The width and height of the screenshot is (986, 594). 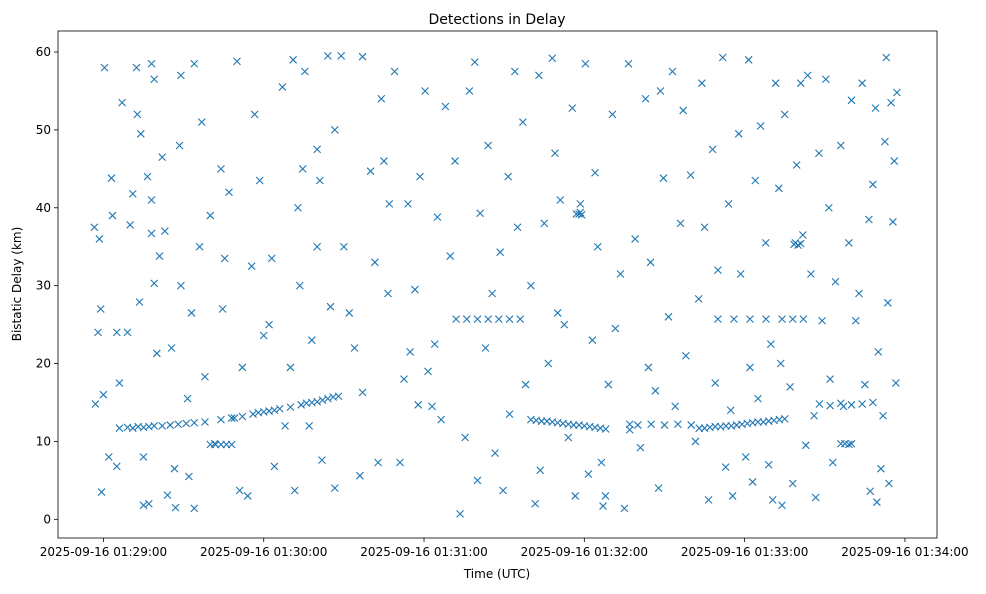 I want to click on y-axis-label: Bistatic Delay (km), so click(x=17, y=284).